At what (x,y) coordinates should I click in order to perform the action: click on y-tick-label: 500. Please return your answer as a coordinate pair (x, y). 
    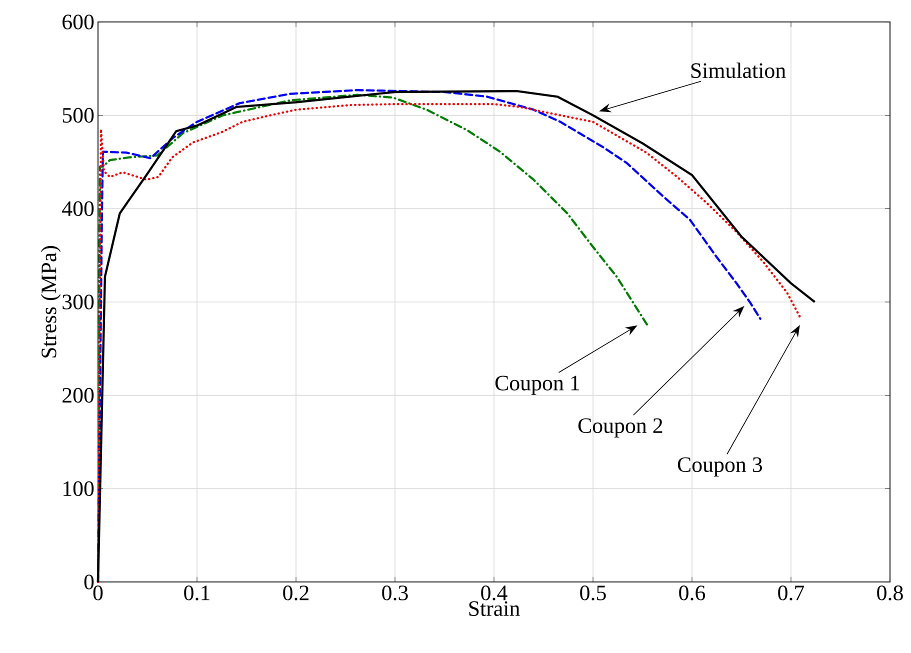
    Looking at the image, I should click on (78, 115).